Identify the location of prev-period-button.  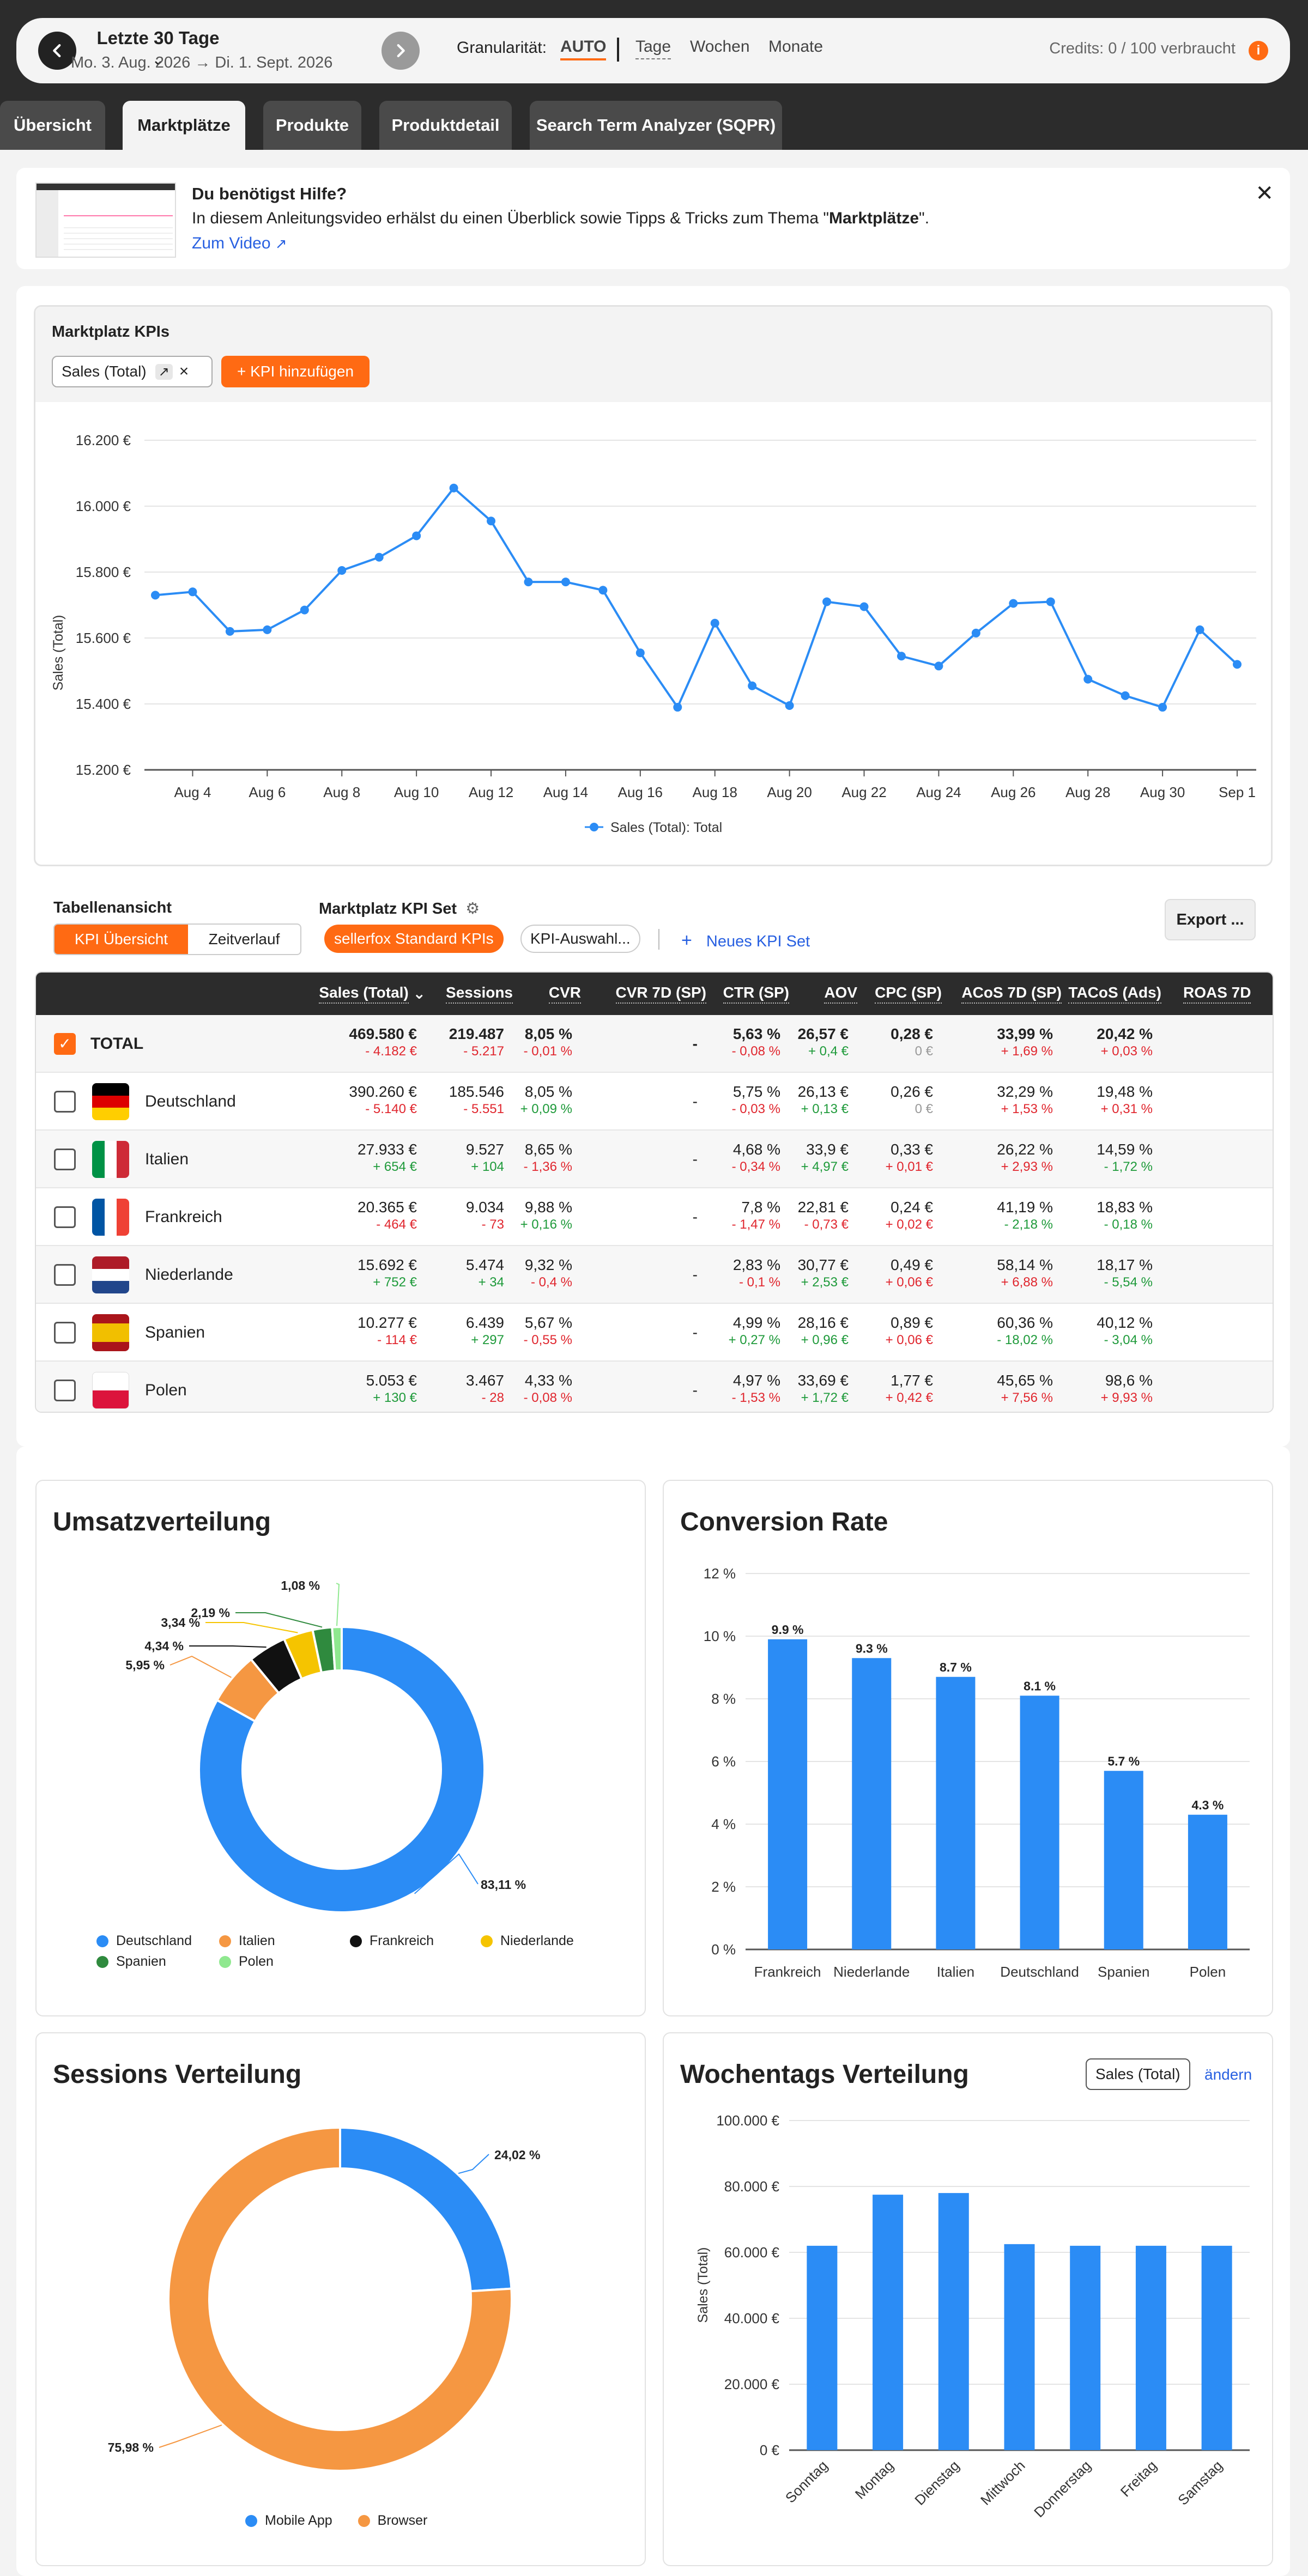
(57, 51).